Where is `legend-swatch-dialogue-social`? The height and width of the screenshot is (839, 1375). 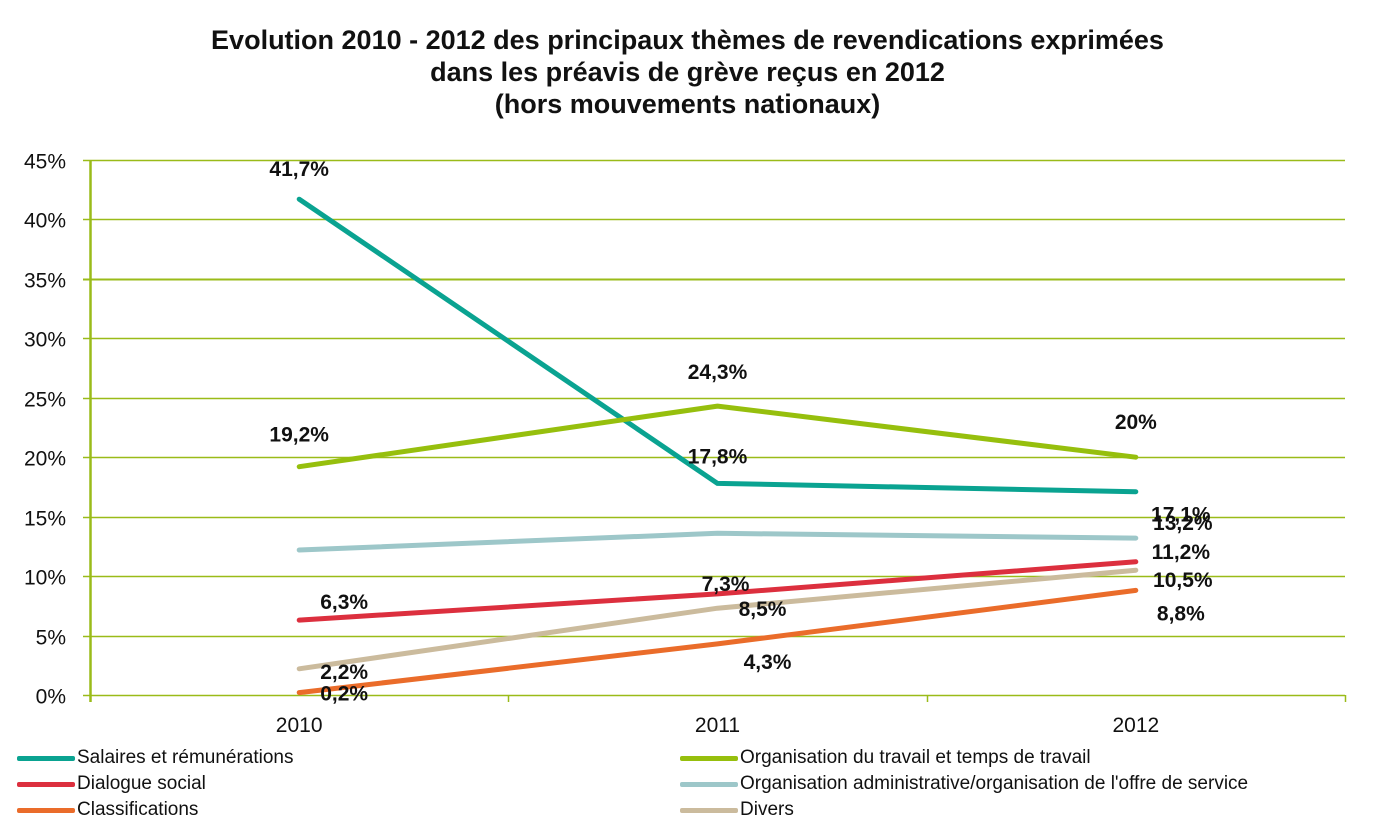 legend-swatch-dialogue-social is located at coordinates (46, 784).